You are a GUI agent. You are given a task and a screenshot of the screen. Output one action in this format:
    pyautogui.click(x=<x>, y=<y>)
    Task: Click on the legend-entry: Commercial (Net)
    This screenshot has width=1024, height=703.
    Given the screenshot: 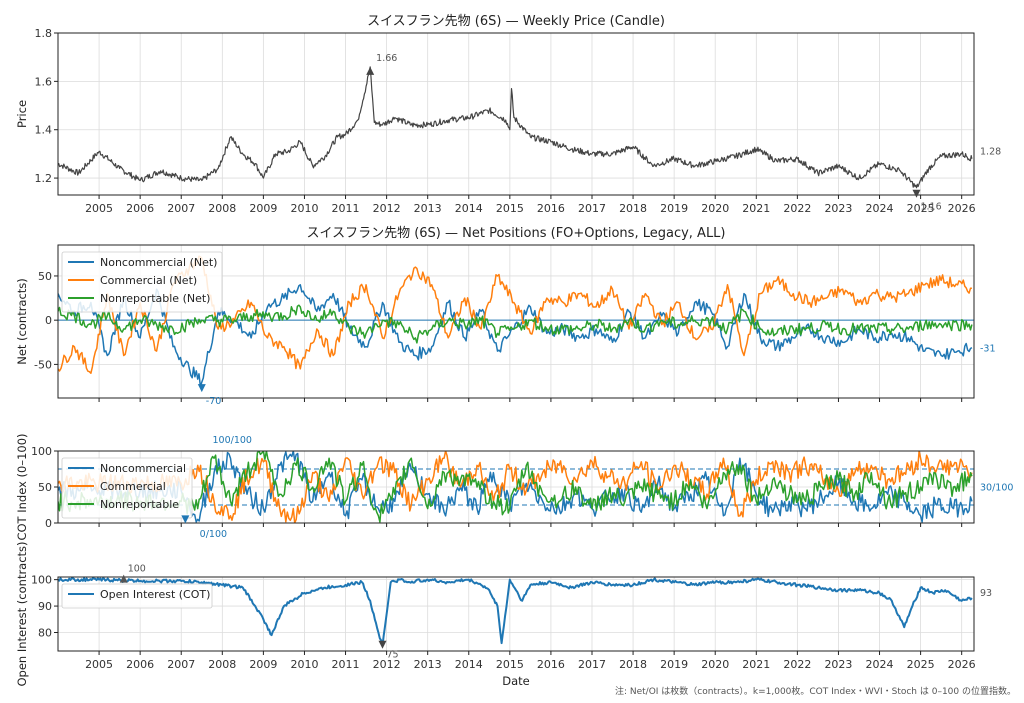 What is the action you would take?
    pyautogui.click(x=148, y=280)
    